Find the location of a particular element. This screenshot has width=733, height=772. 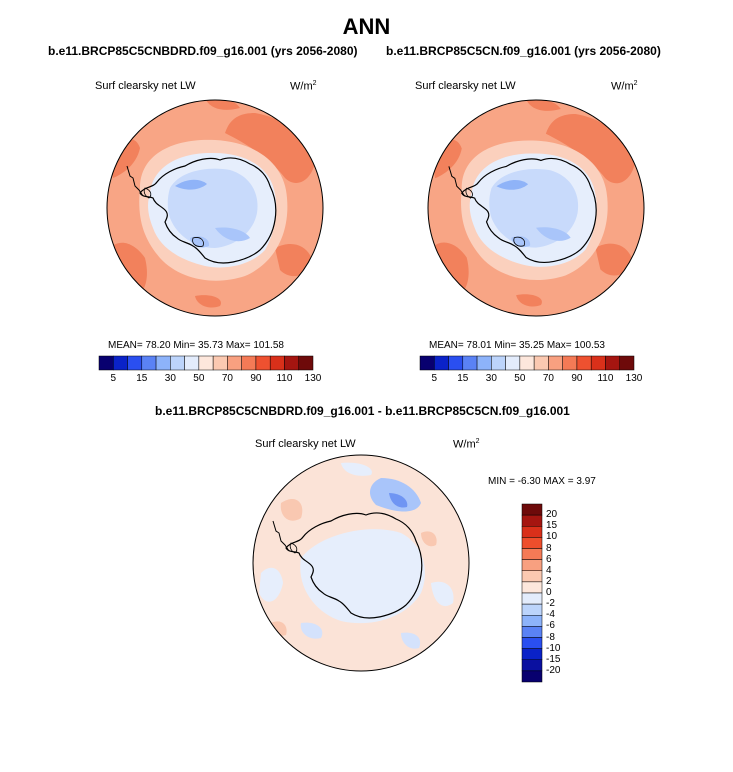

diff-colorbar-tick-label: 10 is located at coordinates (552, 537).